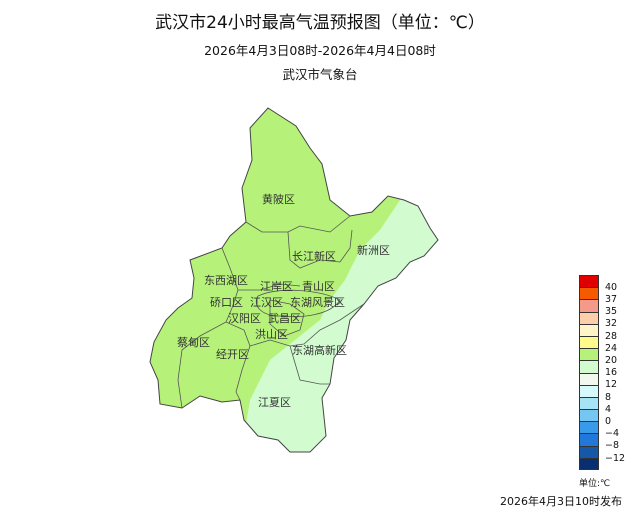 This screenshot has height=516, width=640. Describe the element at coordinates (615, 458) in the screenshot. I see `legend-tick: −12` at that location.